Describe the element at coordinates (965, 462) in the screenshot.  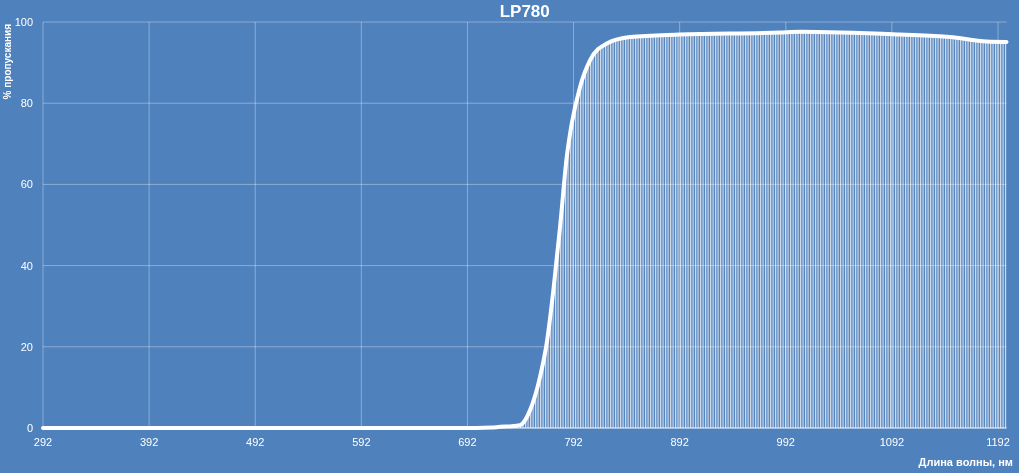
I see `x-axis-title: Длина волны, нм` at that location.